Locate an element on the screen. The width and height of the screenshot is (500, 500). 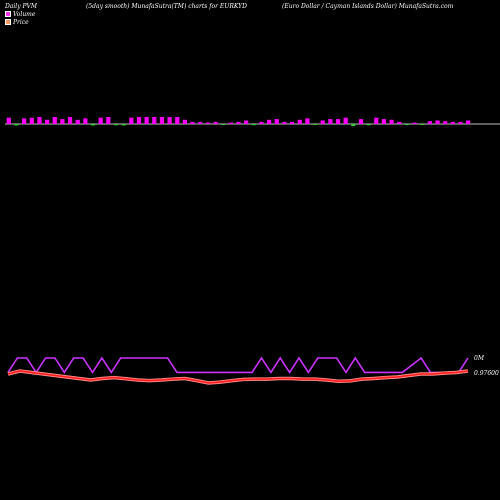
volume-axis-label: 0M is located at coordinates (479, 358).